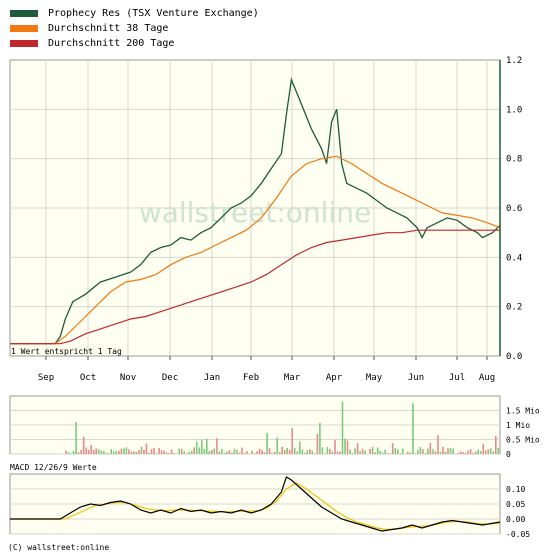 The height and width of the screenshot is (554, 560). What do you see at coordinates (514, 110) in the screenshot?
I see `price-y-tick: 1.0` at bounding box center [514, 110].